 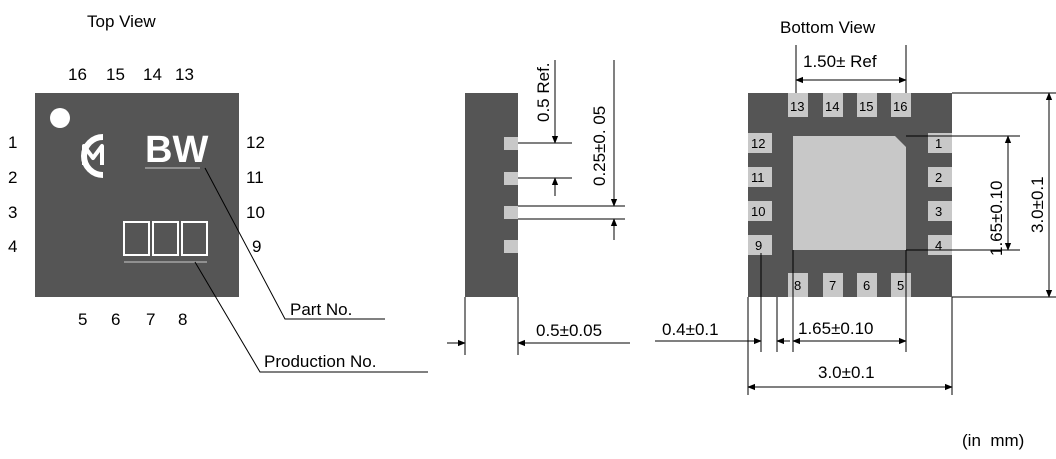 I want to click on production-no-label: Production No., so click(x=320, y=361).